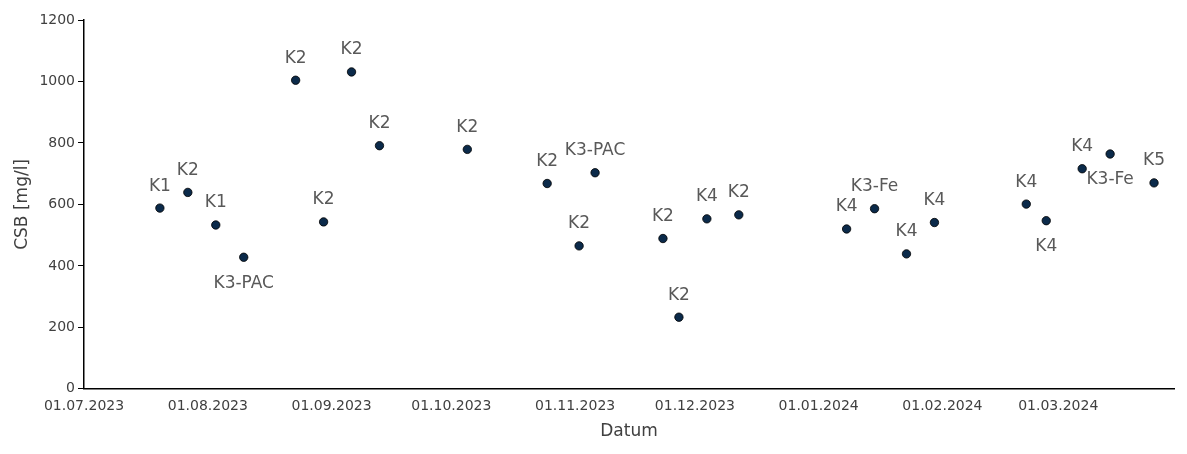 The height and width of the screenshot is (454, 1187). I want to click on x-axis-title: Datum, so click(629, 430).